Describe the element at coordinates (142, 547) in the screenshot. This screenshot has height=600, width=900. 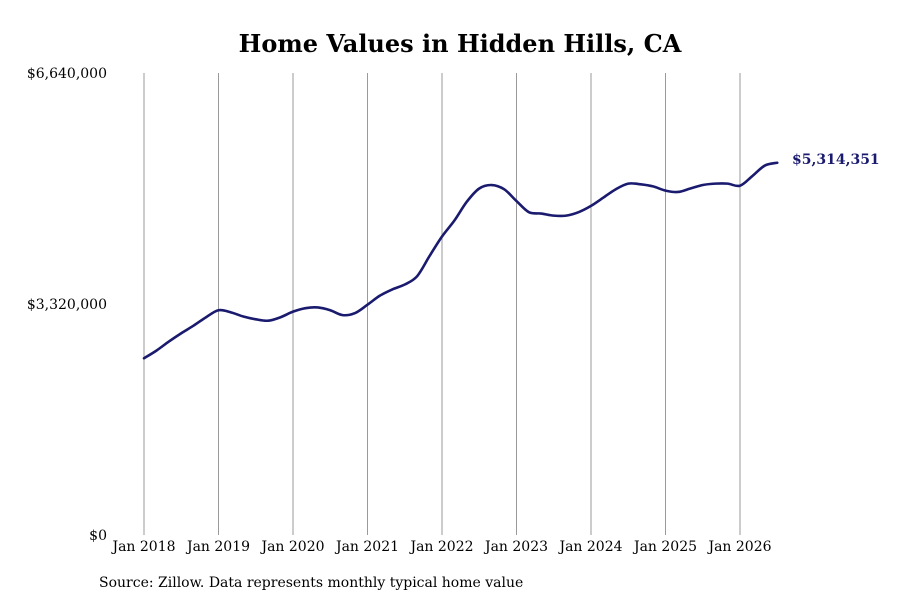
I see `x-tick-label: Jan 2018` at that location.